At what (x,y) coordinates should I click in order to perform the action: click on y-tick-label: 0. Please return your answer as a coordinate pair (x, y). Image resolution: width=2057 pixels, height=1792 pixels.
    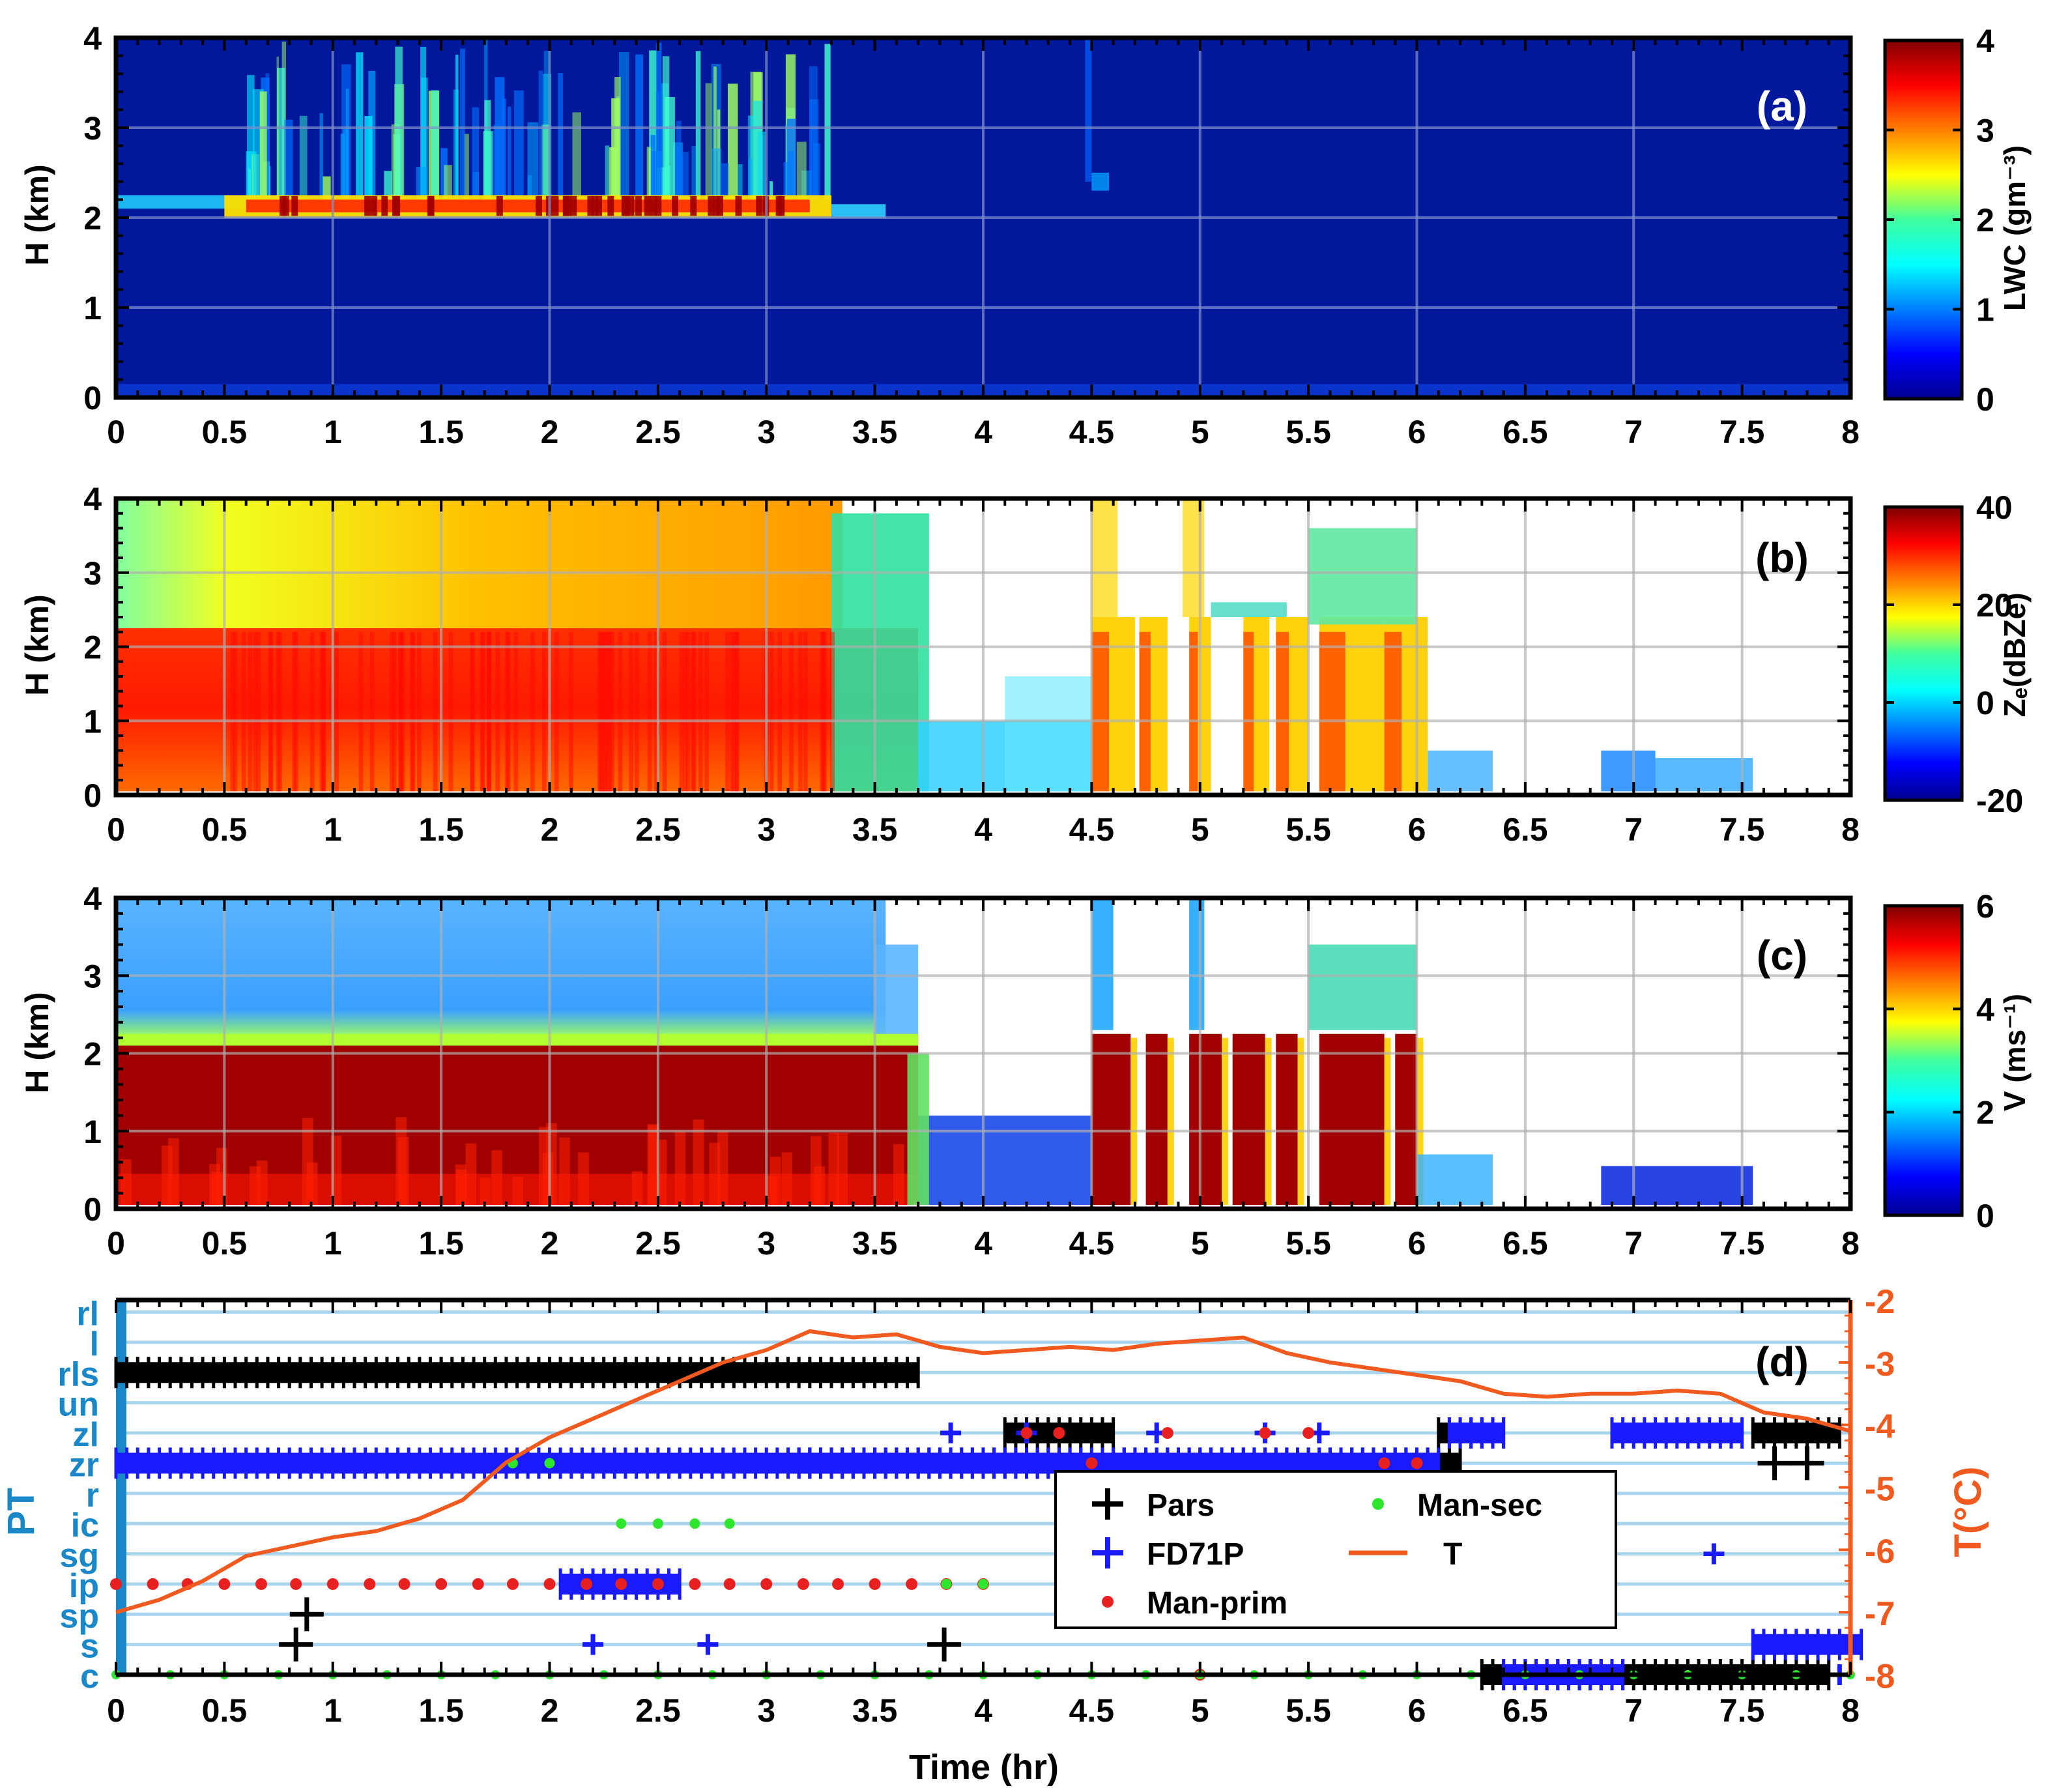
    Looking at the image, I should click on (92, 795).